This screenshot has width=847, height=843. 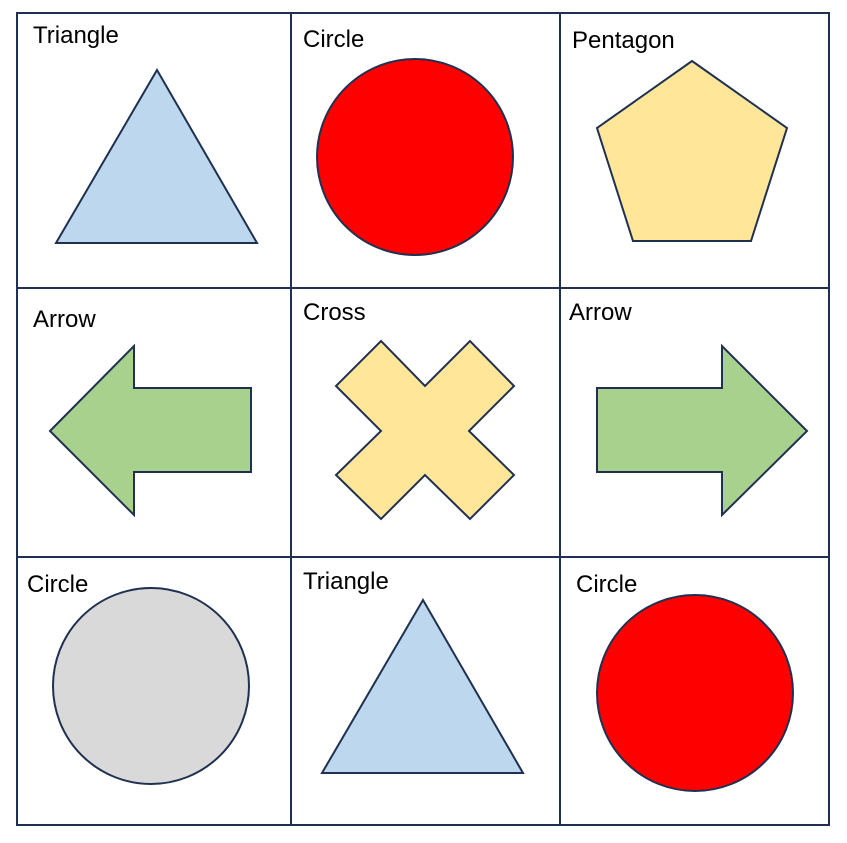 What do you see at coordinates (150, 430) in the screenshot?
I see `arrow-left-shape` at bounding box center [150, 430].